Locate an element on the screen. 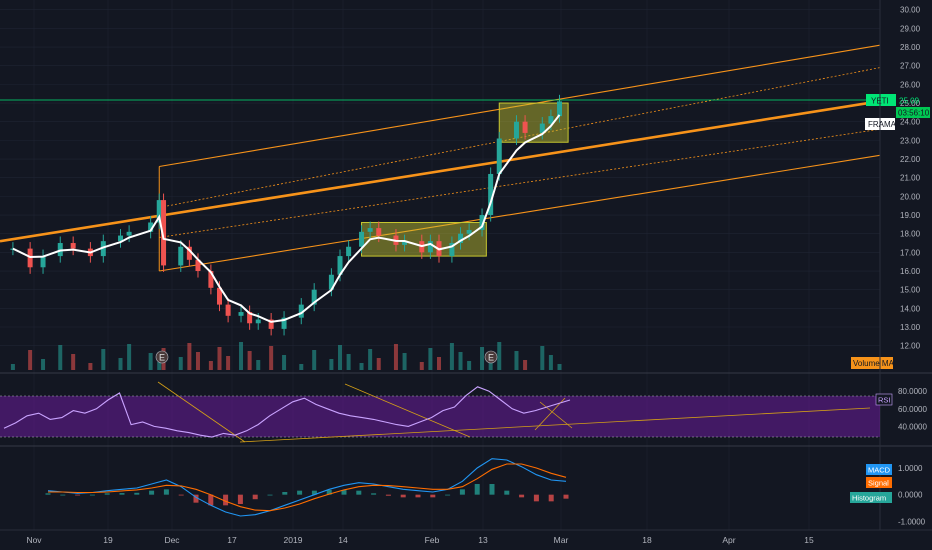 The width and height of the screenshot is (932, 550). price-tick-label: 21.00 is located at coordinates (910, 178).